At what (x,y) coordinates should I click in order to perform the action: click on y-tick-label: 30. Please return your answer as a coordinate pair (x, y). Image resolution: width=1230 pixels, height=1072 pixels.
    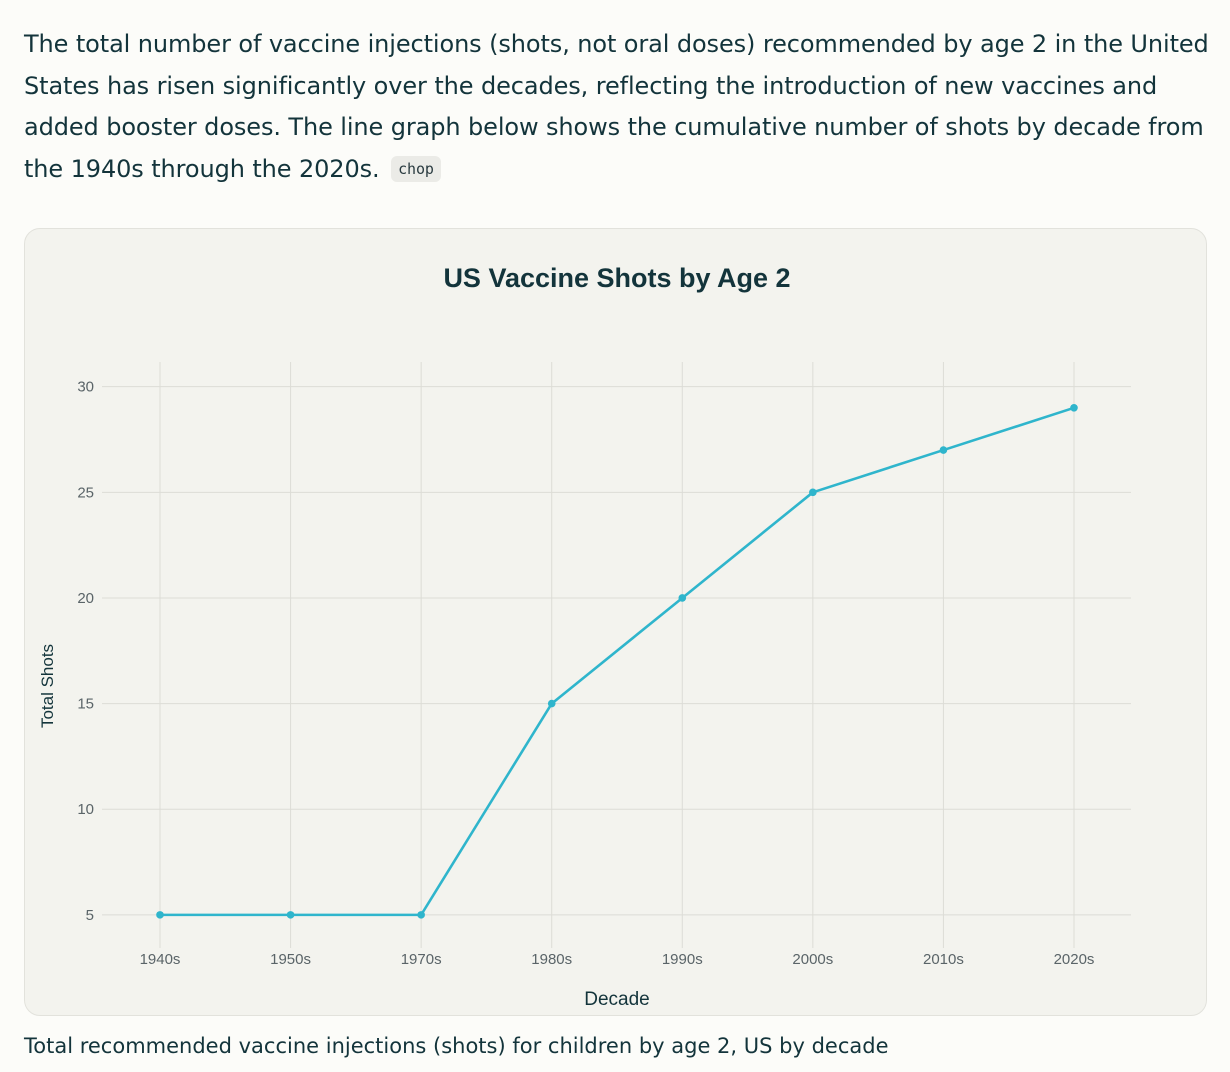
    Looking at the image, I should click on (85, 387).